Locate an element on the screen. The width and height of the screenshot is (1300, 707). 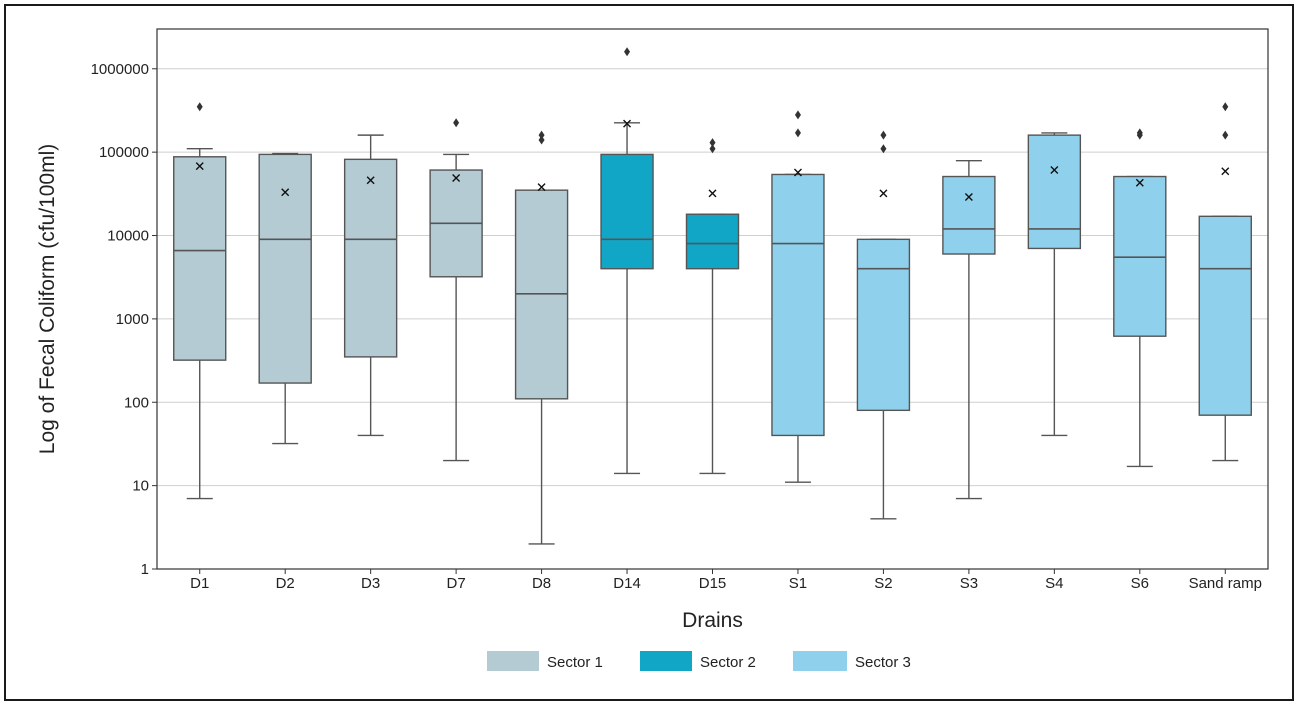
y-tick-label: 100000 is located at coordinates (124, 152).